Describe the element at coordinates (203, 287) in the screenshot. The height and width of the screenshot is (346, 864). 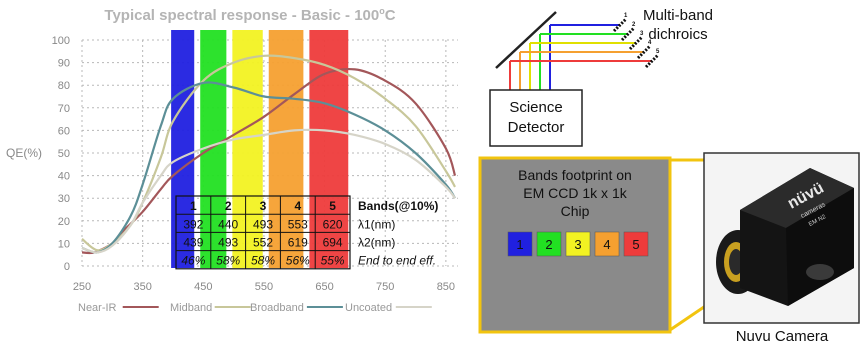
I see `x-tick-label: 450` at that location.